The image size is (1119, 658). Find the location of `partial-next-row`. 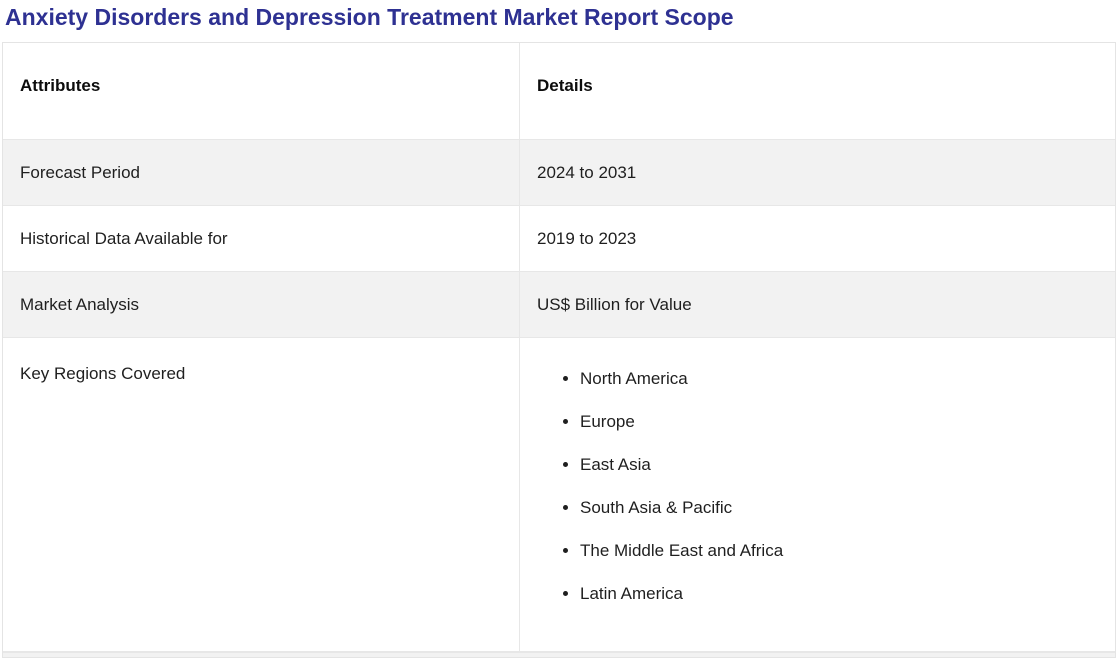

partial-next-row is located at coordinates (559, 654).